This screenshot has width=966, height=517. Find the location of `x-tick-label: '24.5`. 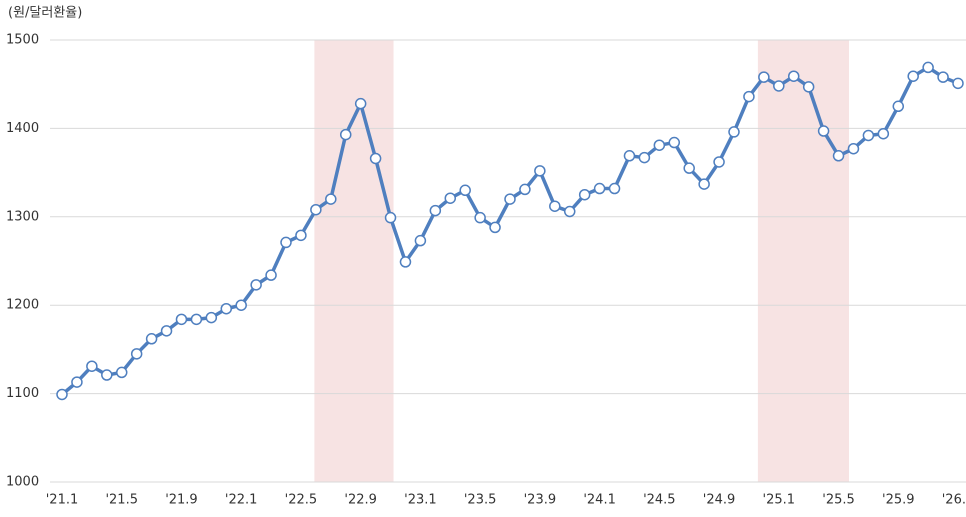

x-tick-label: '24.5 is located at coordinates (659, 500).